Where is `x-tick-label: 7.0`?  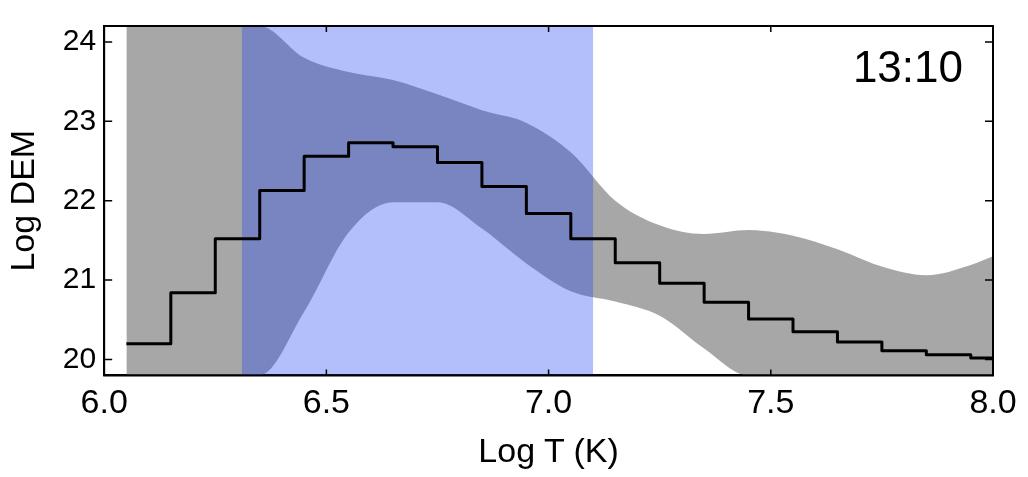 x-tick-label: 7.0 is located at coordinates (548, 401).